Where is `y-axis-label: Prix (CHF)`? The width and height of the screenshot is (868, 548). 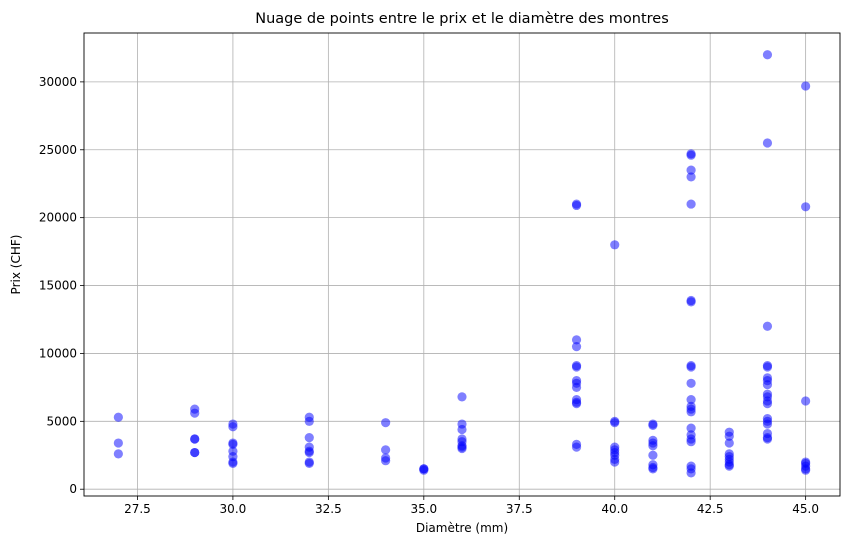 y-axis-label: Prix (CHF) is located at coordinates (16, 265).